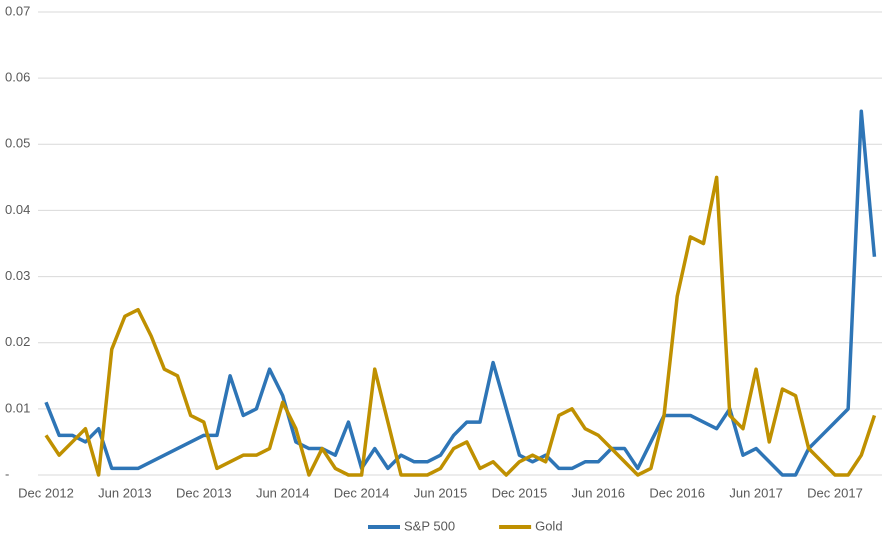  I want to click on x-tick-label: Dec 2017, so click(835, 492).